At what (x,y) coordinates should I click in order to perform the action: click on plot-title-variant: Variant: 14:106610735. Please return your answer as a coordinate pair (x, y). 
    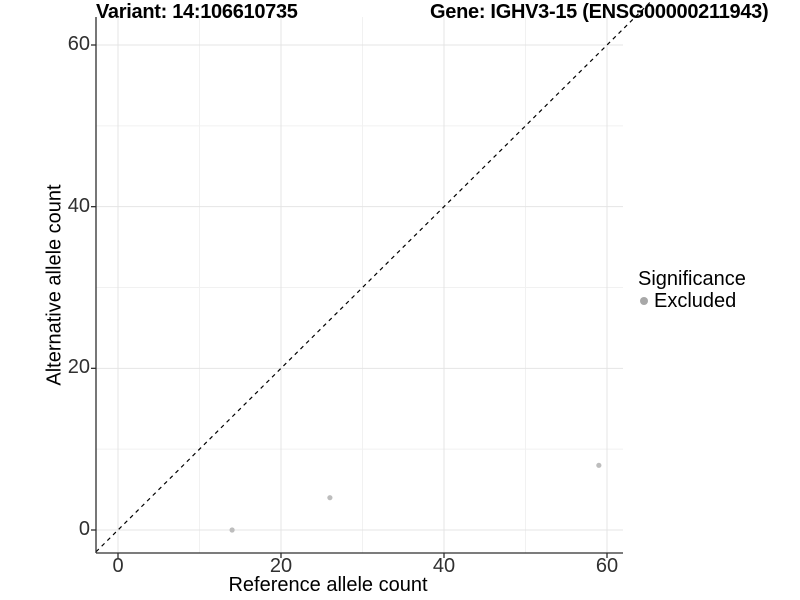
    Looking at the image, I should click on (197, 12).